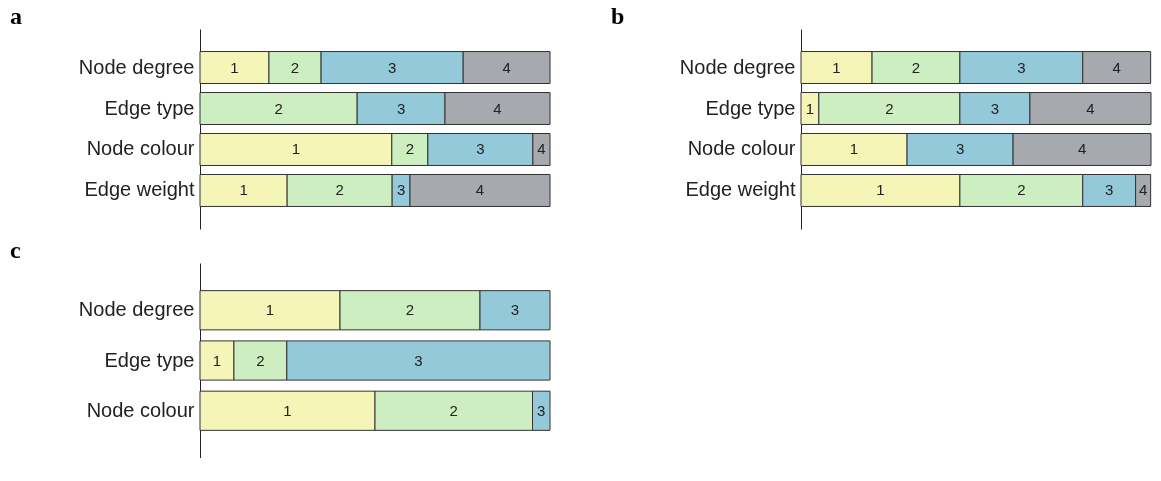 The image size is (1161, 481). What do you see at coordinates (15, 250) in the screenshot?
I see `chart-title: c` at bounding box center [15, 250].